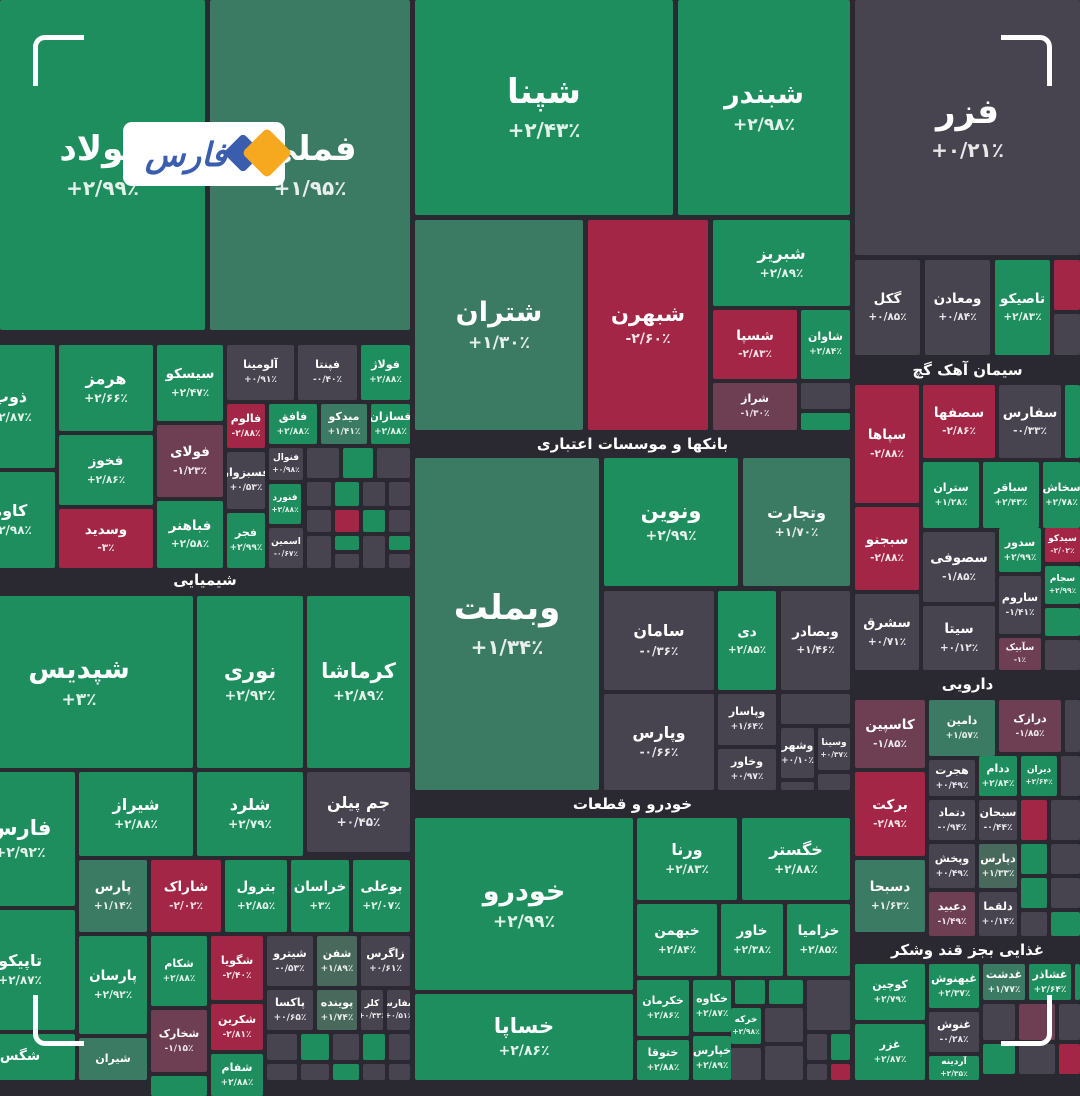  I want to click on treemap-tile: سفارس -۰/۳۳٪, so click(1030, 421).